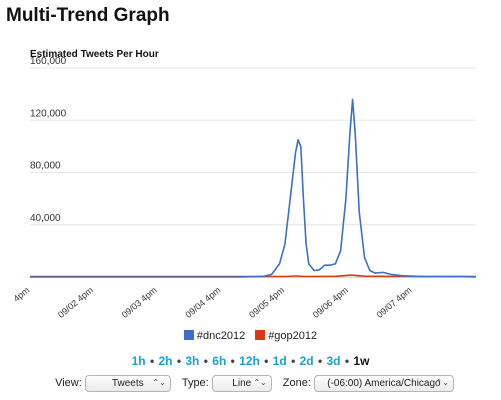  What do you see at coordinates (68, 383) in the screenshot?
I see `view-label: View:` at bounding box center [68, 383].